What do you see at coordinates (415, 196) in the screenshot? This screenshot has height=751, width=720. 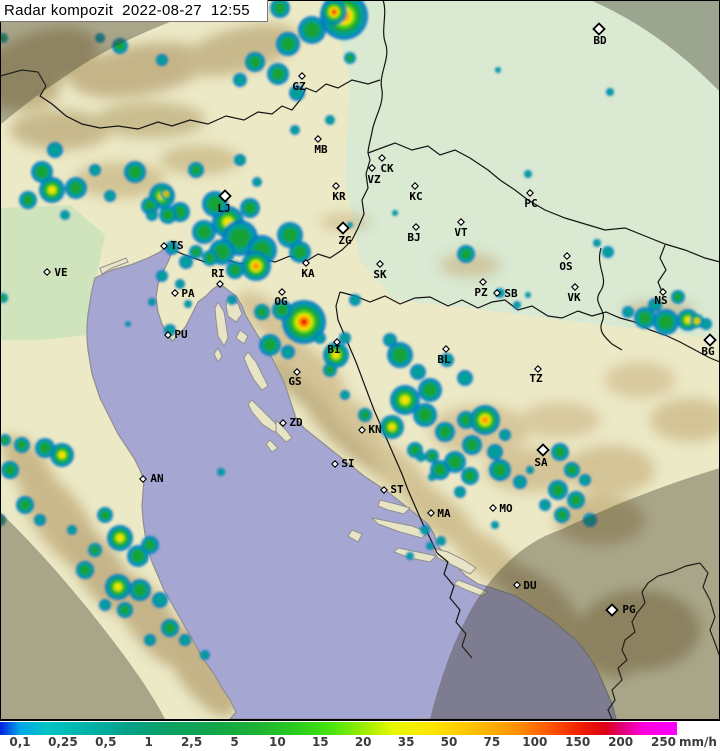 I see `city-label: KC` at bounding box center [415, 196].